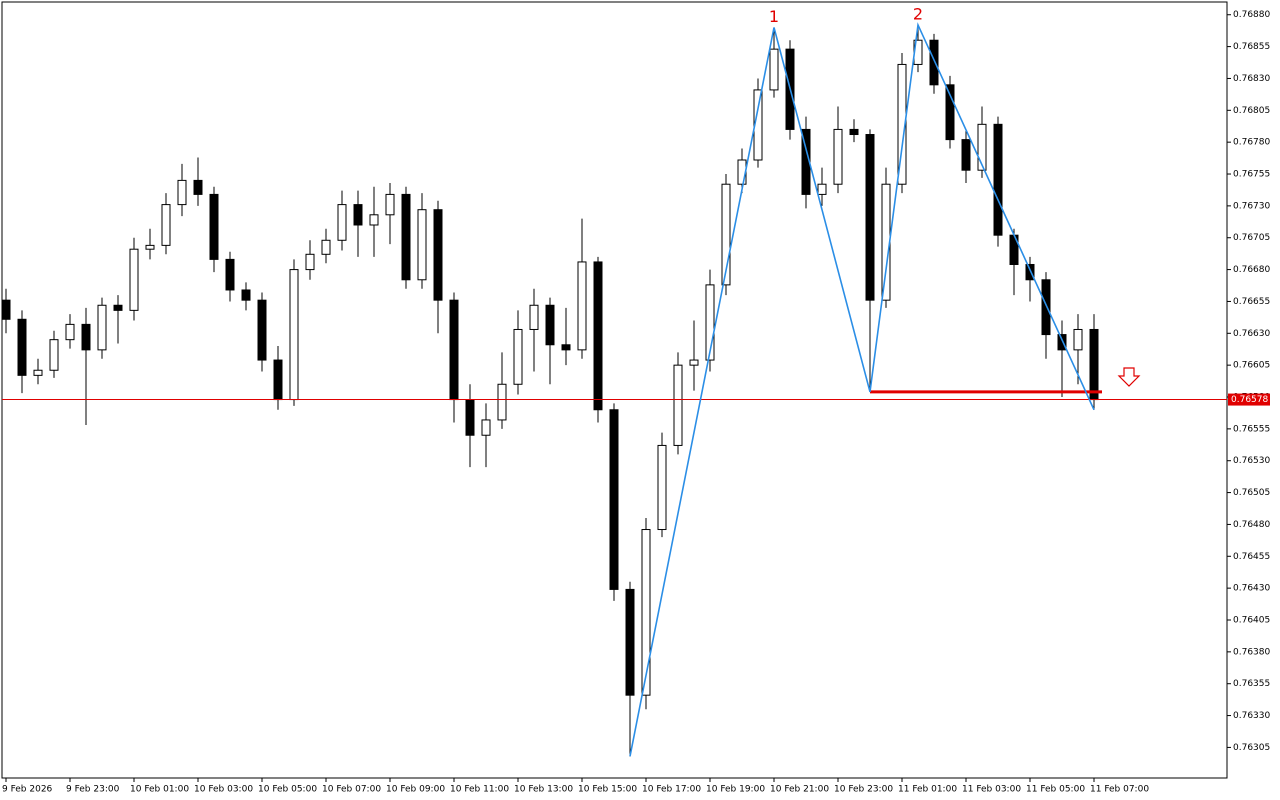  Describe the element at coordinates (1251, 79) in the screenshot. I see `y-tick-label: 0.76830` at that location.